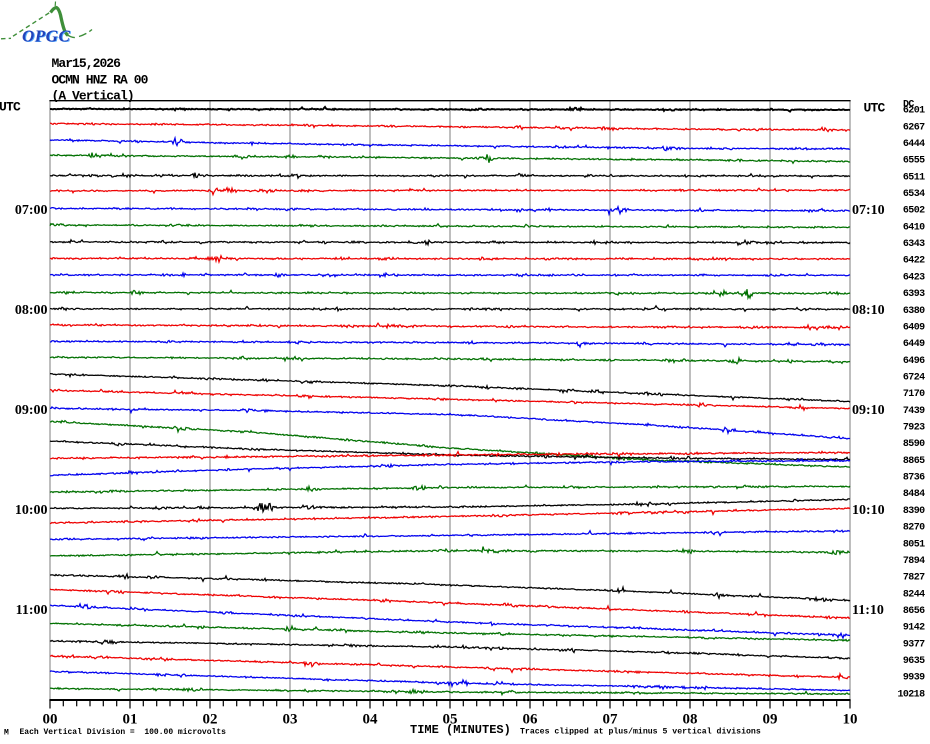 This screenshot has height=744, width=930. I want to click on svg-text: 6410, so click(914, 227).